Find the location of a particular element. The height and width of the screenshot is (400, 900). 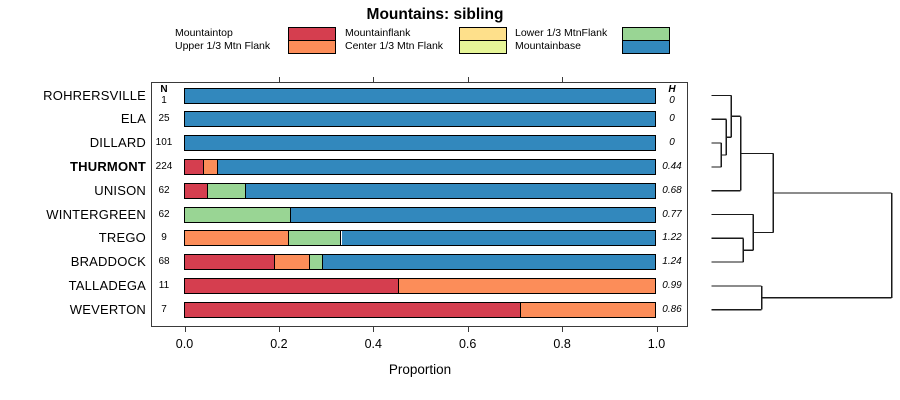

x-tick-label: 0.4 is located at coordinates (373, 344).